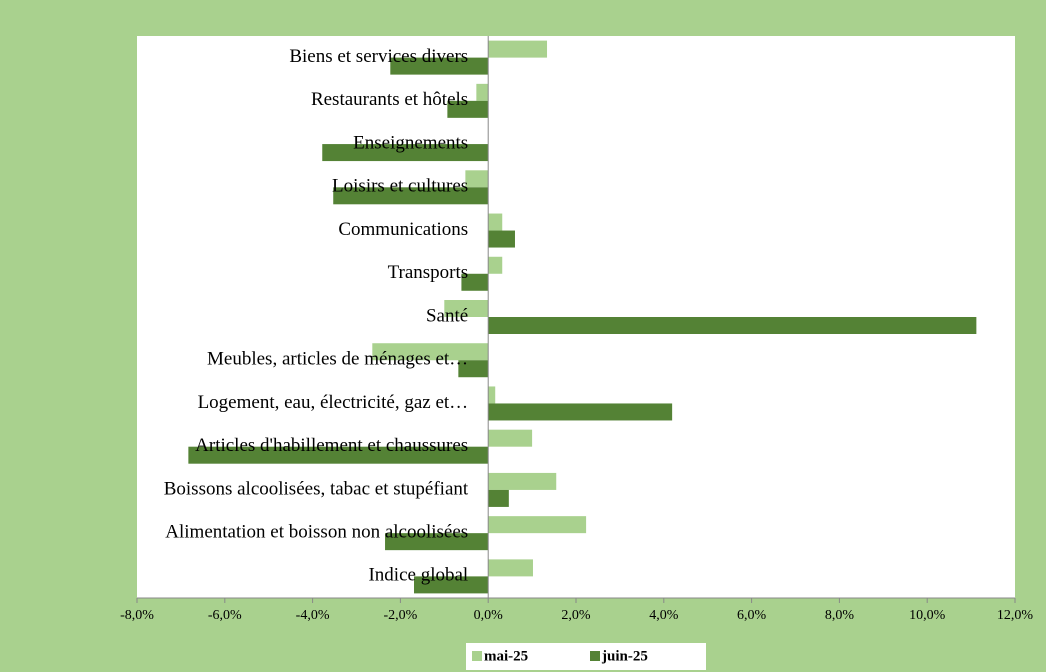 Image resolution: width=1046 pixels, height=672 pixels. I want to click on y-tick-label: Santé, so click(447, 315).